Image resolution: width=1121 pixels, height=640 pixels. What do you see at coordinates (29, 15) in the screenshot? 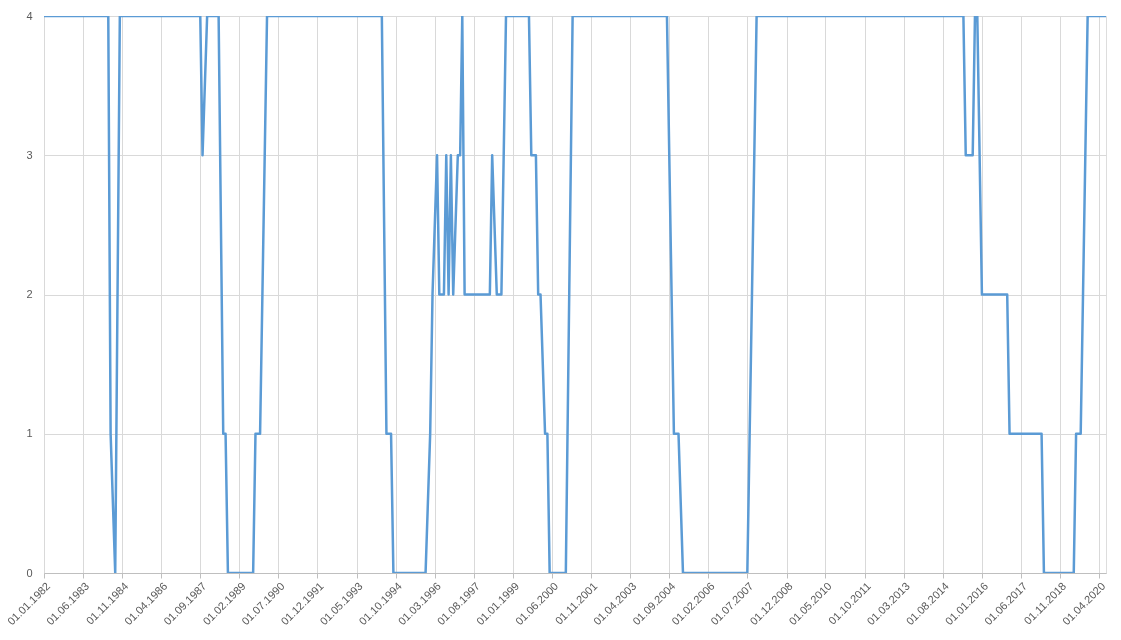
I see `y-tick-label: 4` at bounding box center [29, 15].